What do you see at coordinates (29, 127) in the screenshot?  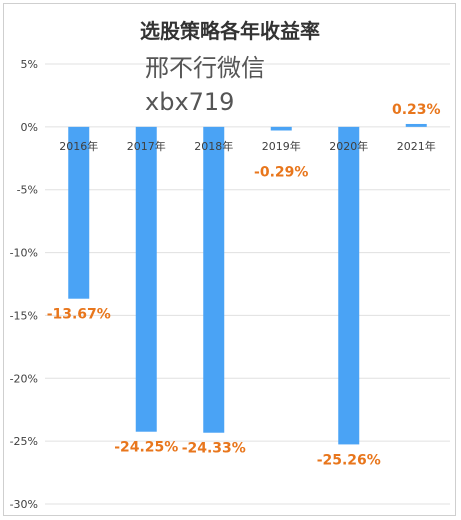 I see `y-tick-label: 0%` at bounding box center [29, 127].